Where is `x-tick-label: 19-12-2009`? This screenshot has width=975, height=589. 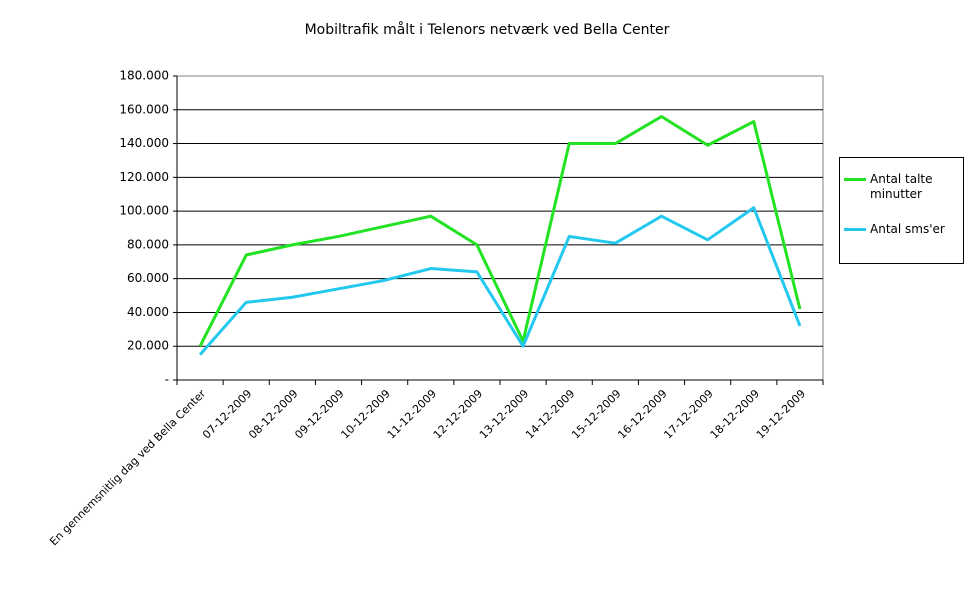 x-tick-label: 19-12-2009 is located at coordinates (781, 414).